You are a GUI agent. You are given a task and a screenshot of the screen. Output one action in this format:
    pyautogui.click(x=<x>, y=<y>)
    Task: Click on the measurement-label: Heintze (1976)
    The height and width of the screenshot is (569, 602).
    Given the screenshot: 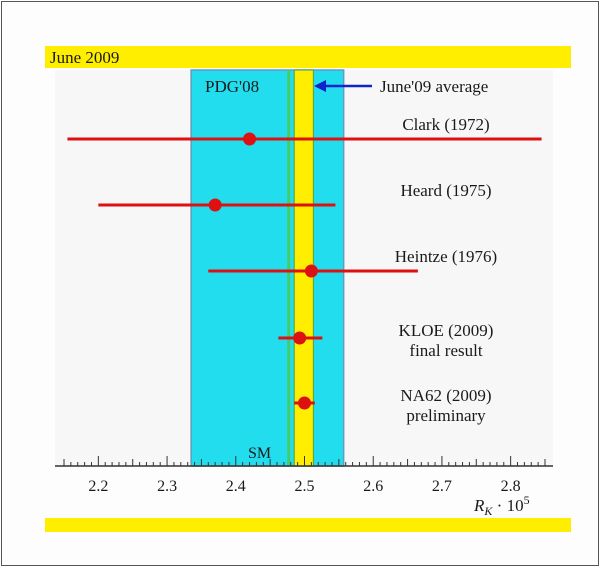 What is the action you would take?
    pyautogui.click(x=446, y=256)
    